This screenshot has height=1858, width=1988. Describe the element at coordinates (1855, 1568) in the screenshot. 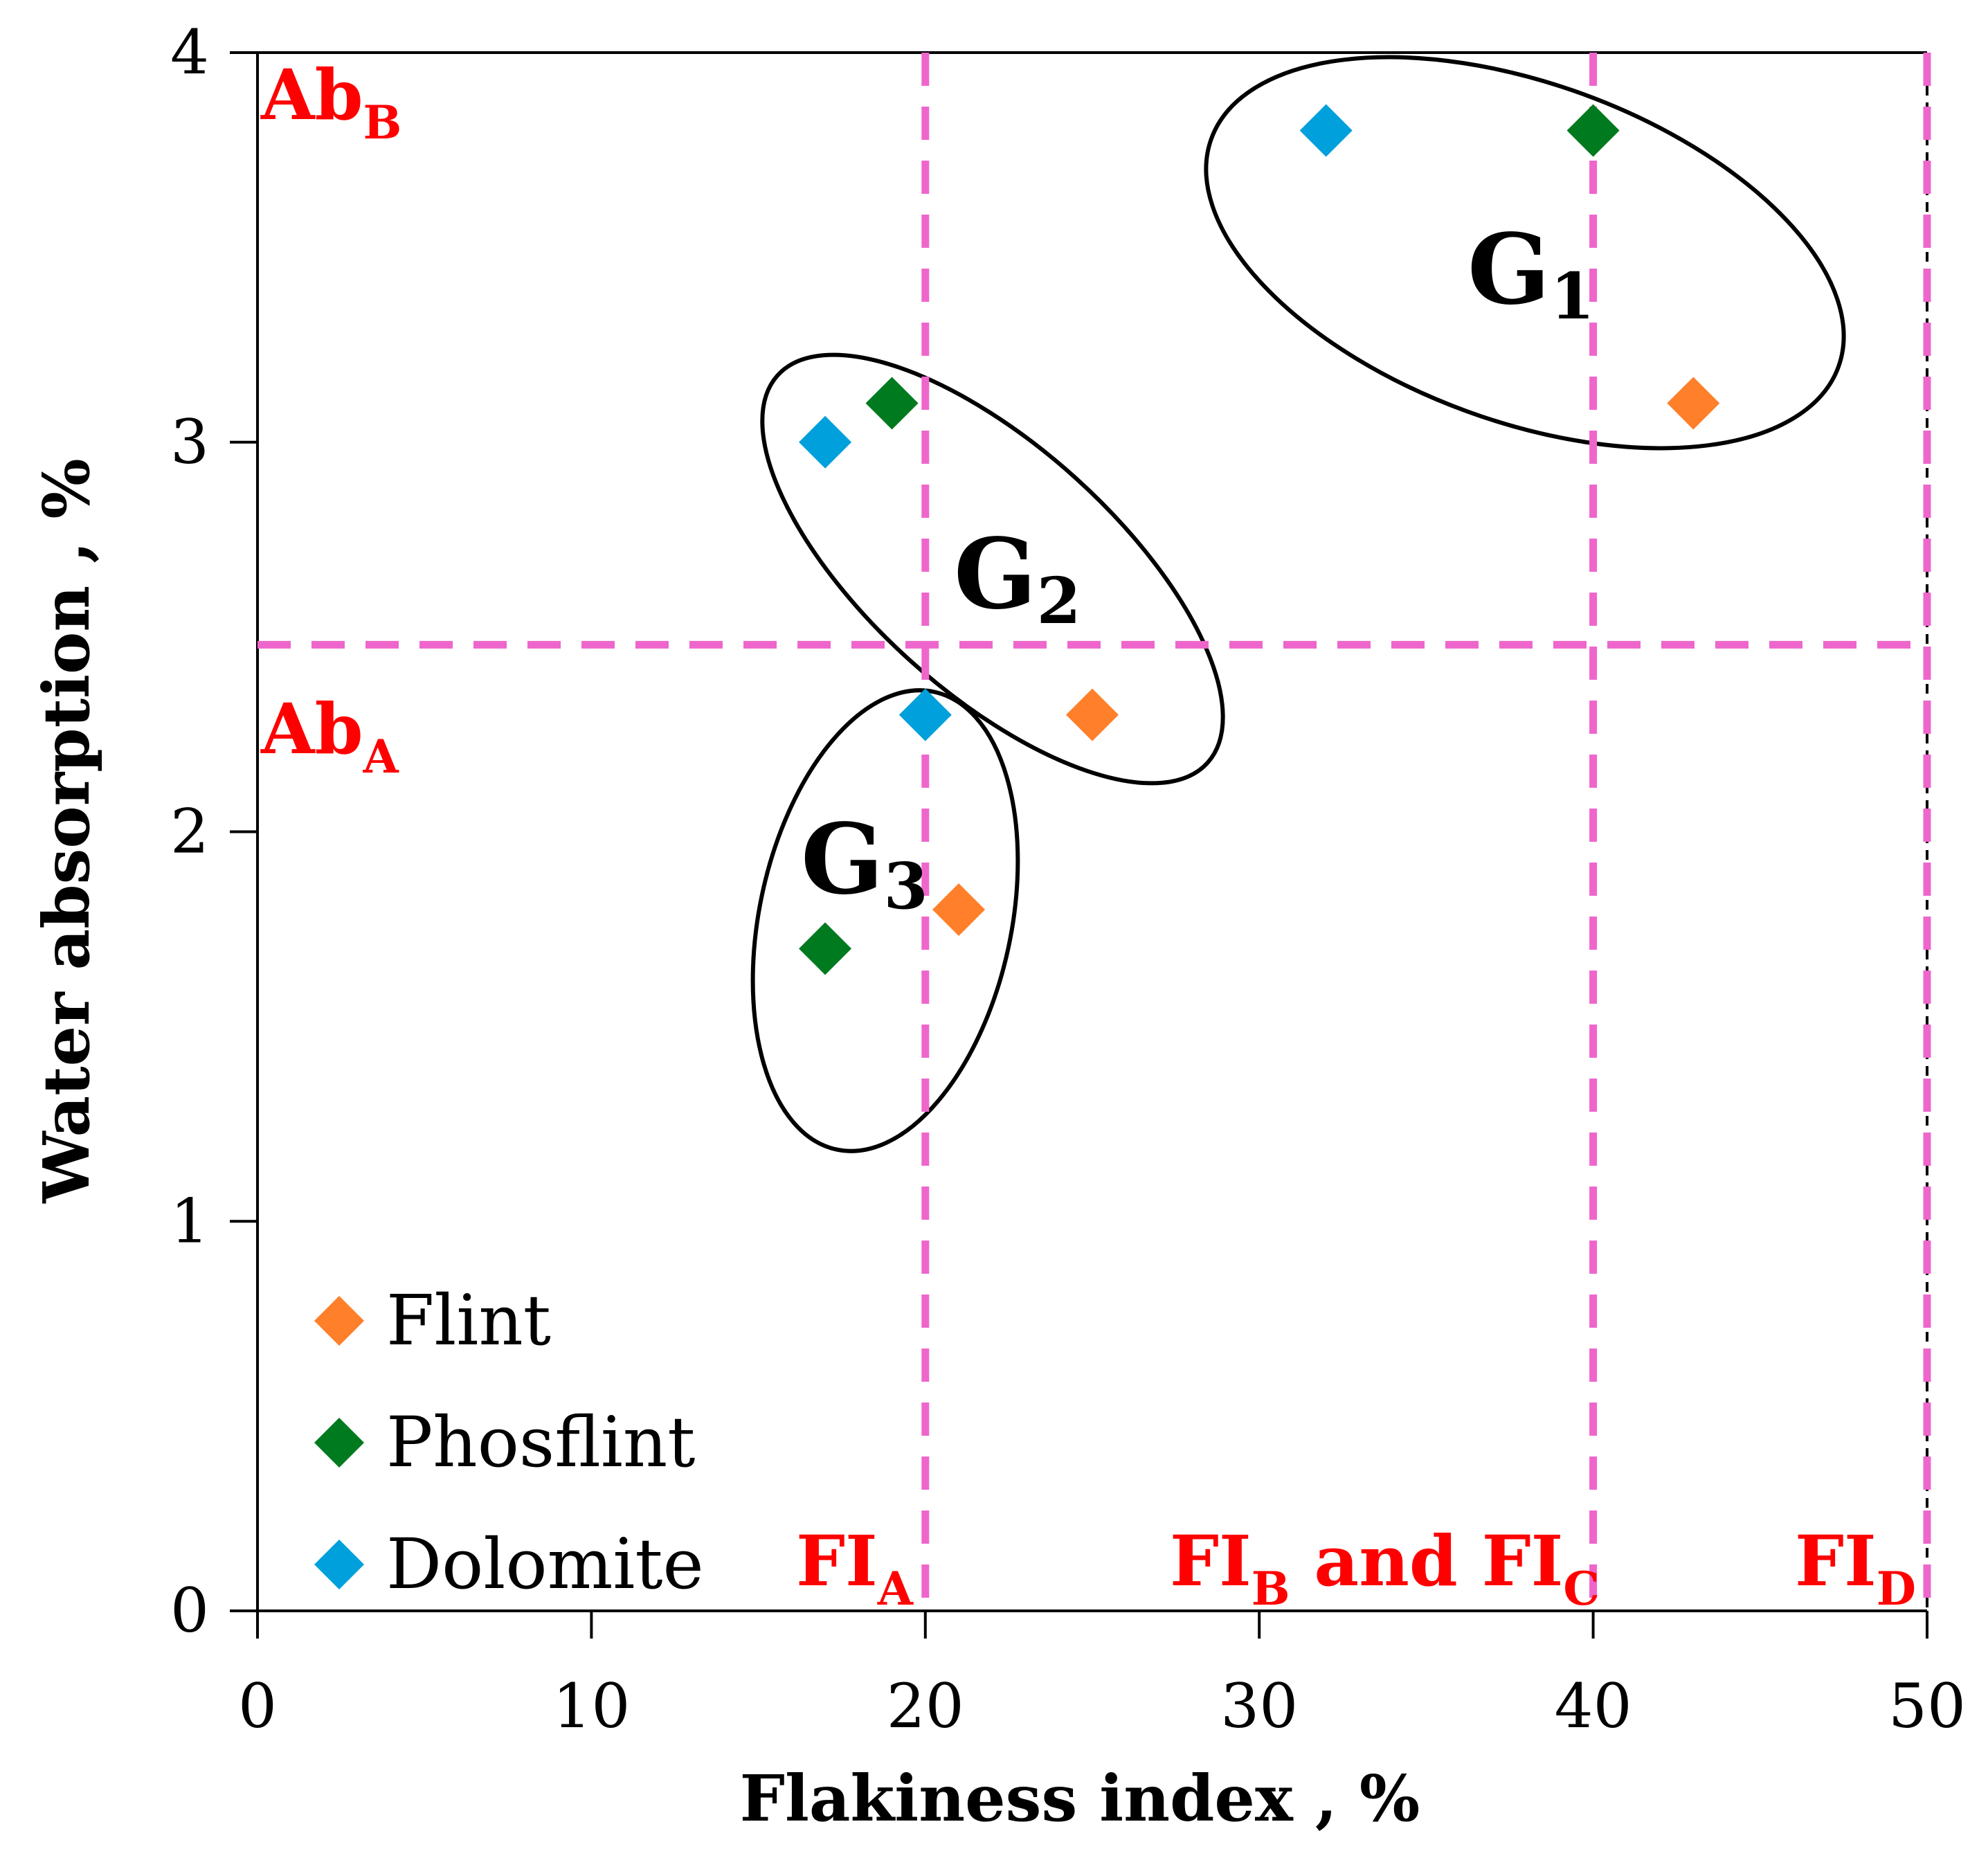

I see `fi-d-label: FID` at that location.